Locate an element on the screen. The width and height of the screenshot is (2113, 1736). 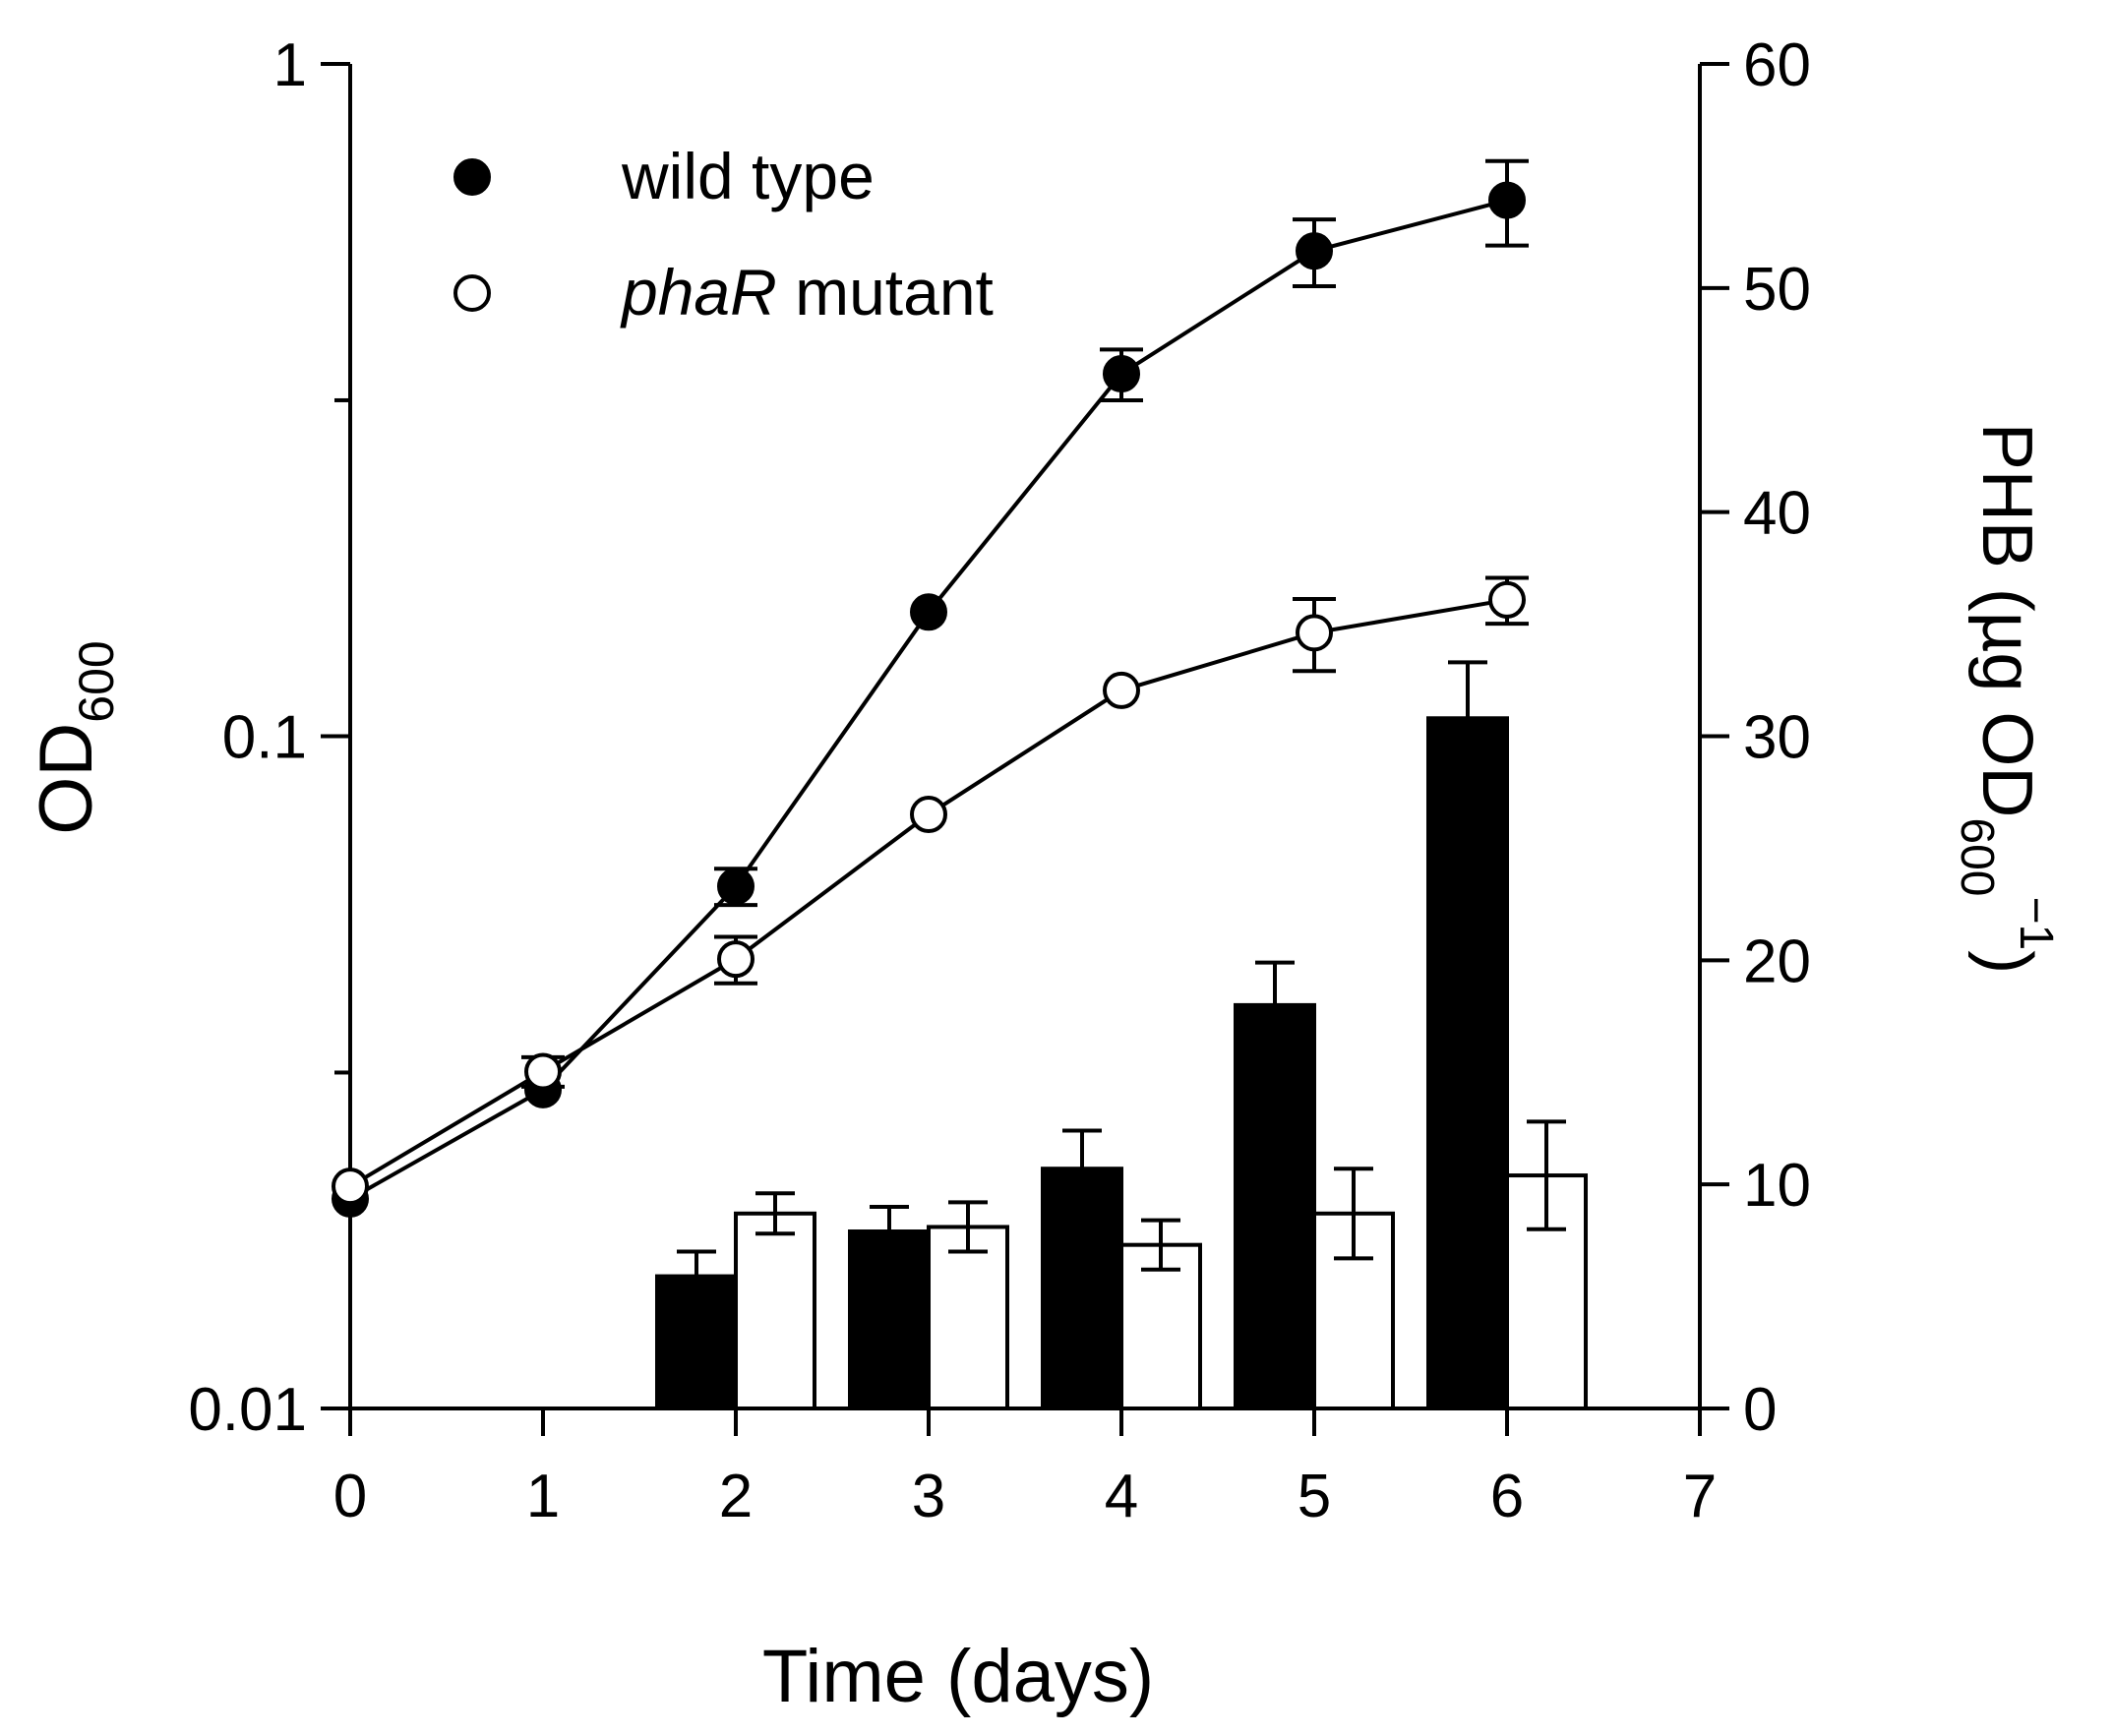
x-axis-title: Time (days) is located at coordinates (958, 1676).